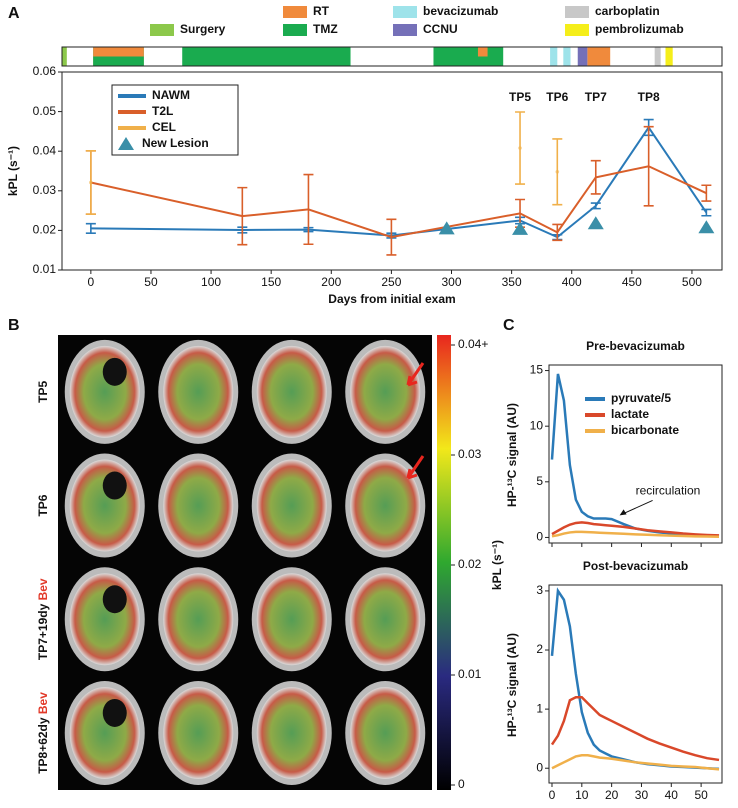  Describe the element at coordinates (162, 111) in the screenshot. I see `legend-label: T2L` at that location.